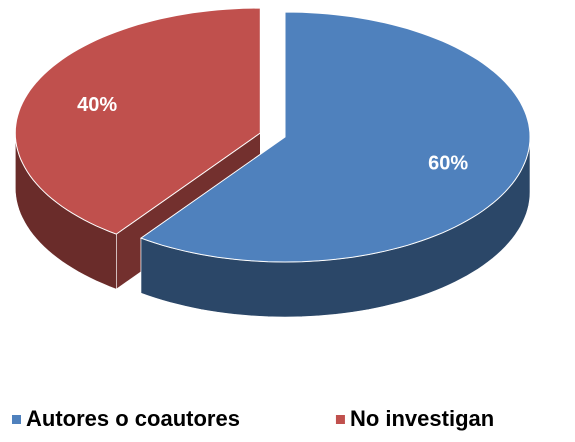  Describe the element at coordinates (422, 418) in the screenshot. I see `legend-label: No investigan` at that location.